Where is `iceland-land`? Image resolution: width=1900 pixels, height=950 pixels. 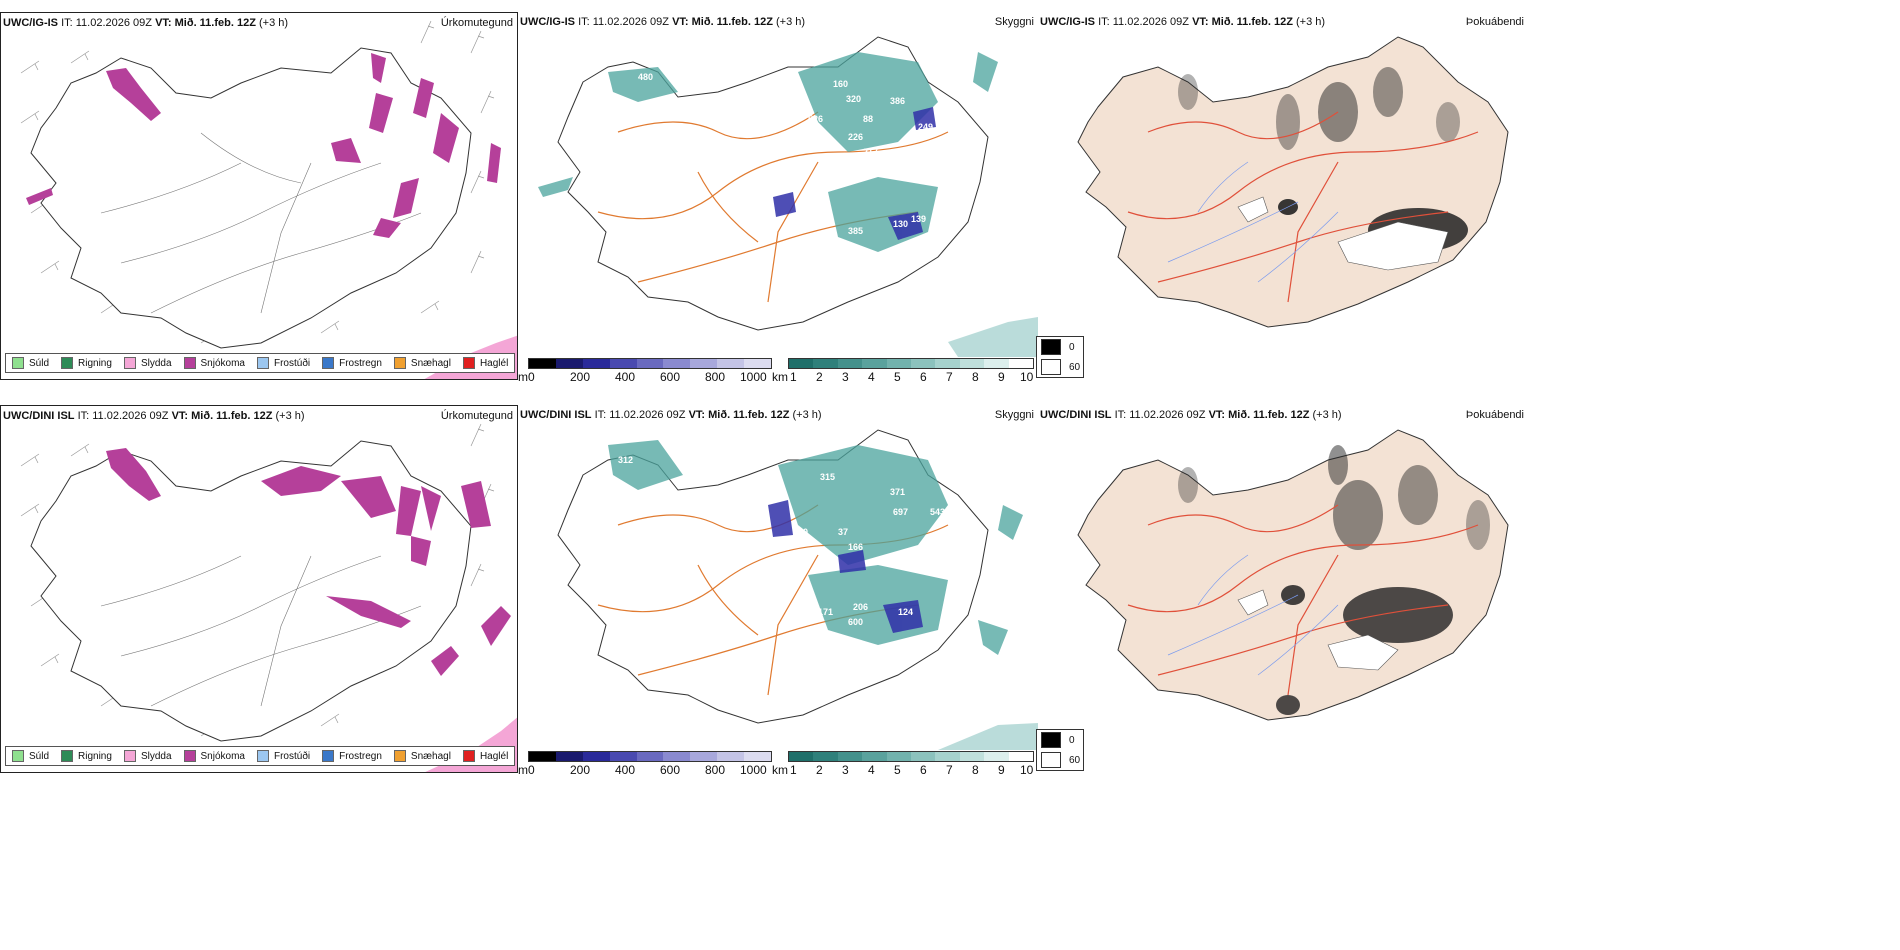 iceland-land is located at coordinates (1293, 575).